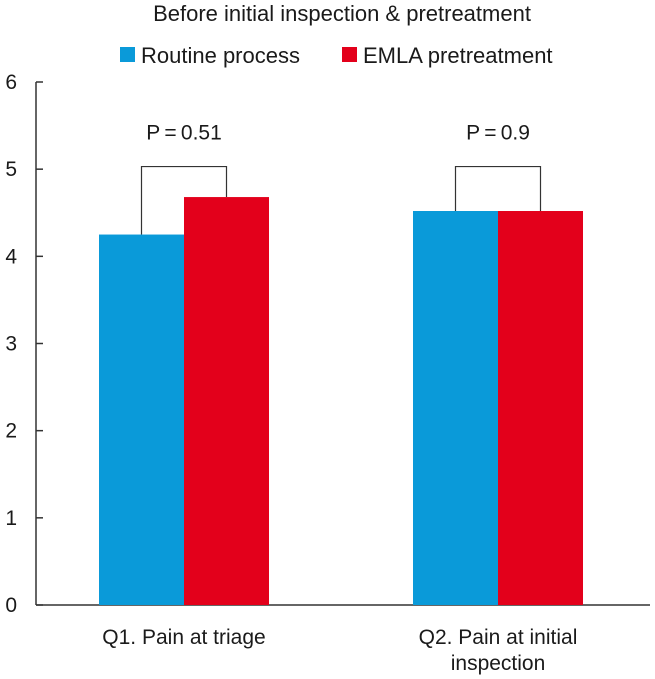 This screenshot has height=679, width=655. I want to click on bar-2-routine, so click(455, 408).